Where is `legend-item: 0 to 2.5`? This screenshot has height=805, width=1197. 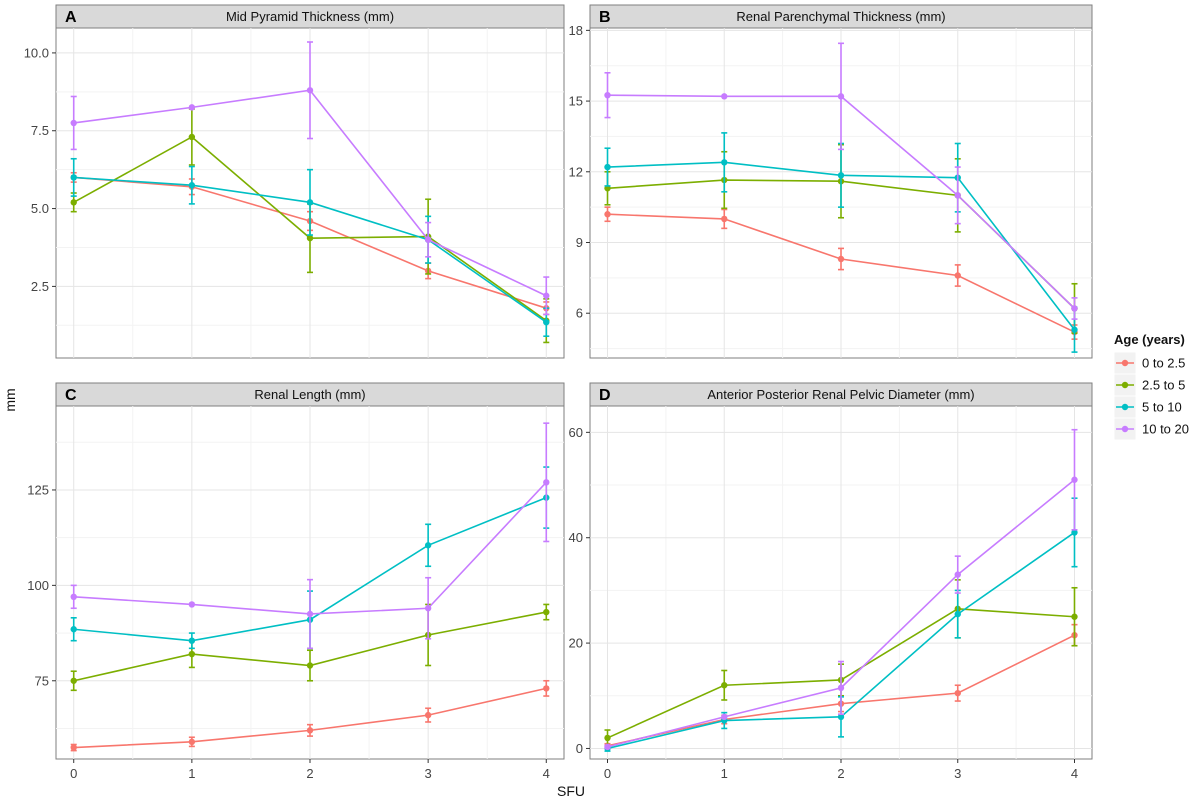
legend-item: 0 to 2.5 is located at coordinates (1149, 363).